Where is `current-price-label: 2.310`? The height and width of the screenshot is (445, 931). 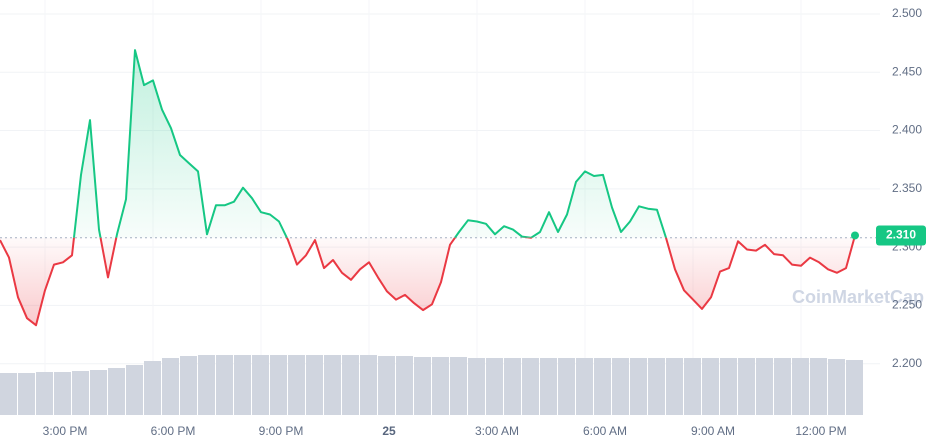
current-price-label: 2.310 is located at coordinates (901, 235).